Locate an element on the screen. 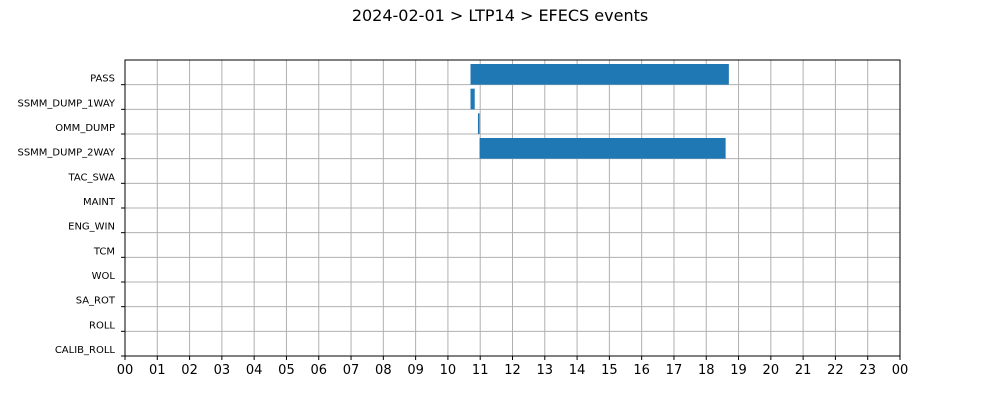  x-tick-label: 17 is located at coordinates (674, 370).